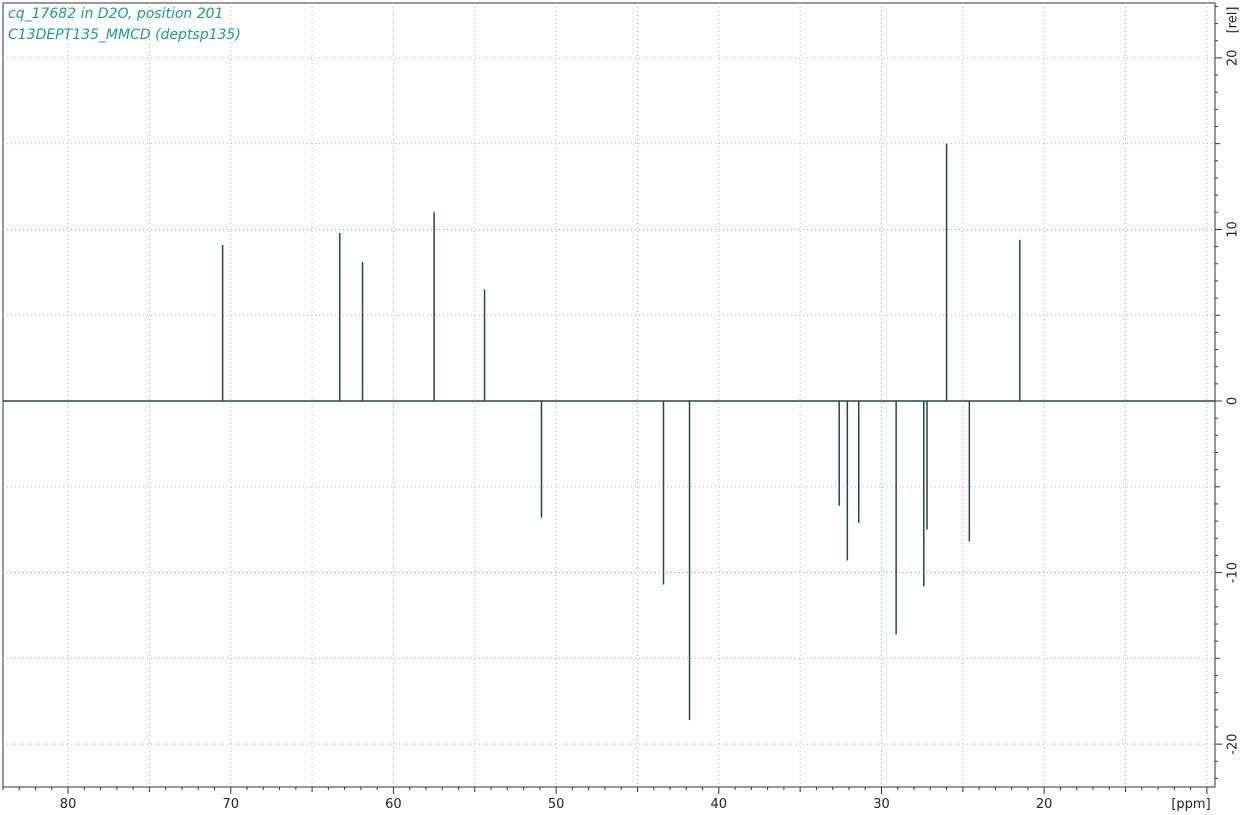 This screenshot has width=1245, height=815. What do you see at coordinates (1233, 20) in the screenshot?
I see `y-axis-label: [rel]` at bounding box center [1233, 20].